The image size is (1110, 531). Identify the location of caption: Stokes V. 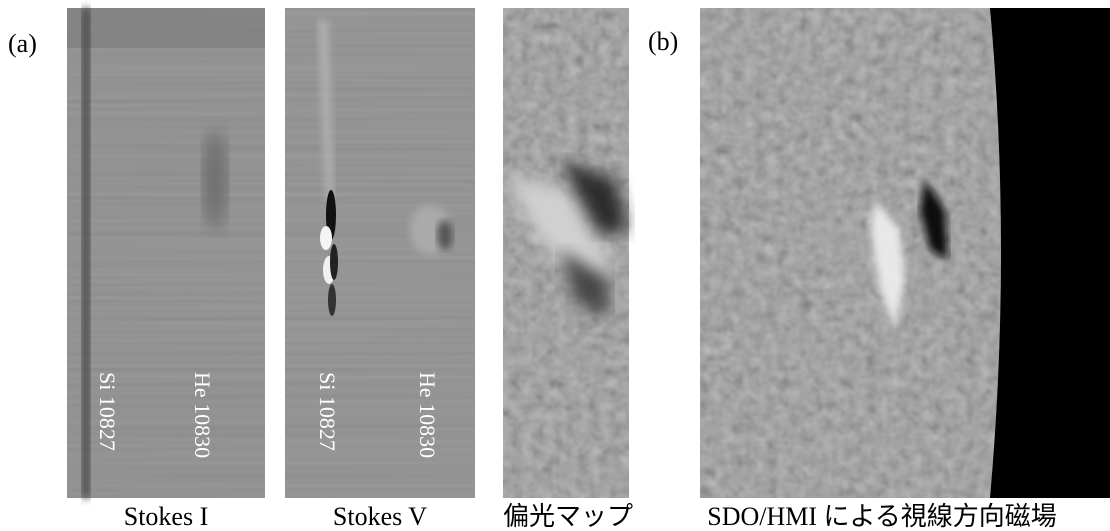
(380, 516).